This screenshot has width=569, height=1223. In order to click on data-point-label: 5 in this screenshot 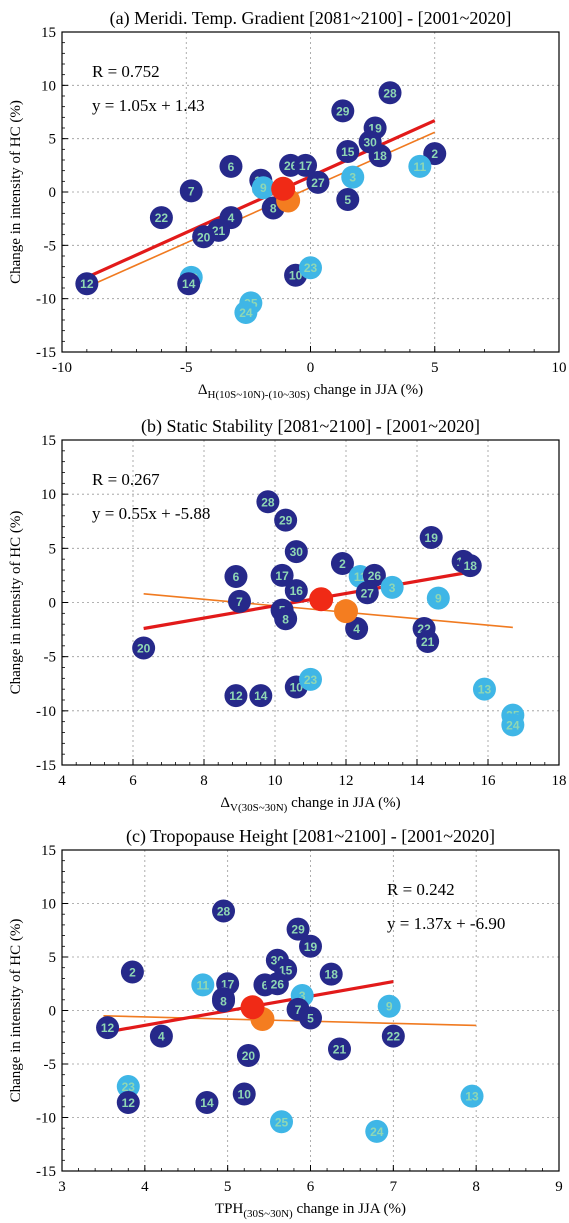, I will do `click(347, 200)`.